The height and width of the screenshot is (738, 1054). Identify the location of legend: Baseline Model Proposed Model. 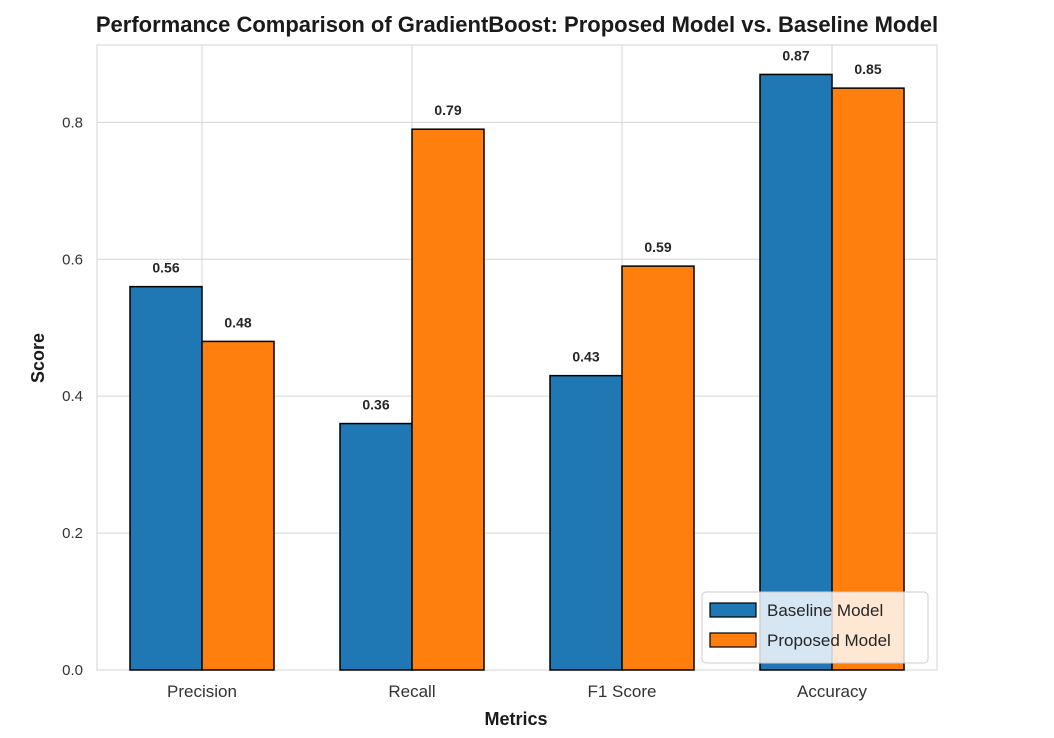
(815, 627).